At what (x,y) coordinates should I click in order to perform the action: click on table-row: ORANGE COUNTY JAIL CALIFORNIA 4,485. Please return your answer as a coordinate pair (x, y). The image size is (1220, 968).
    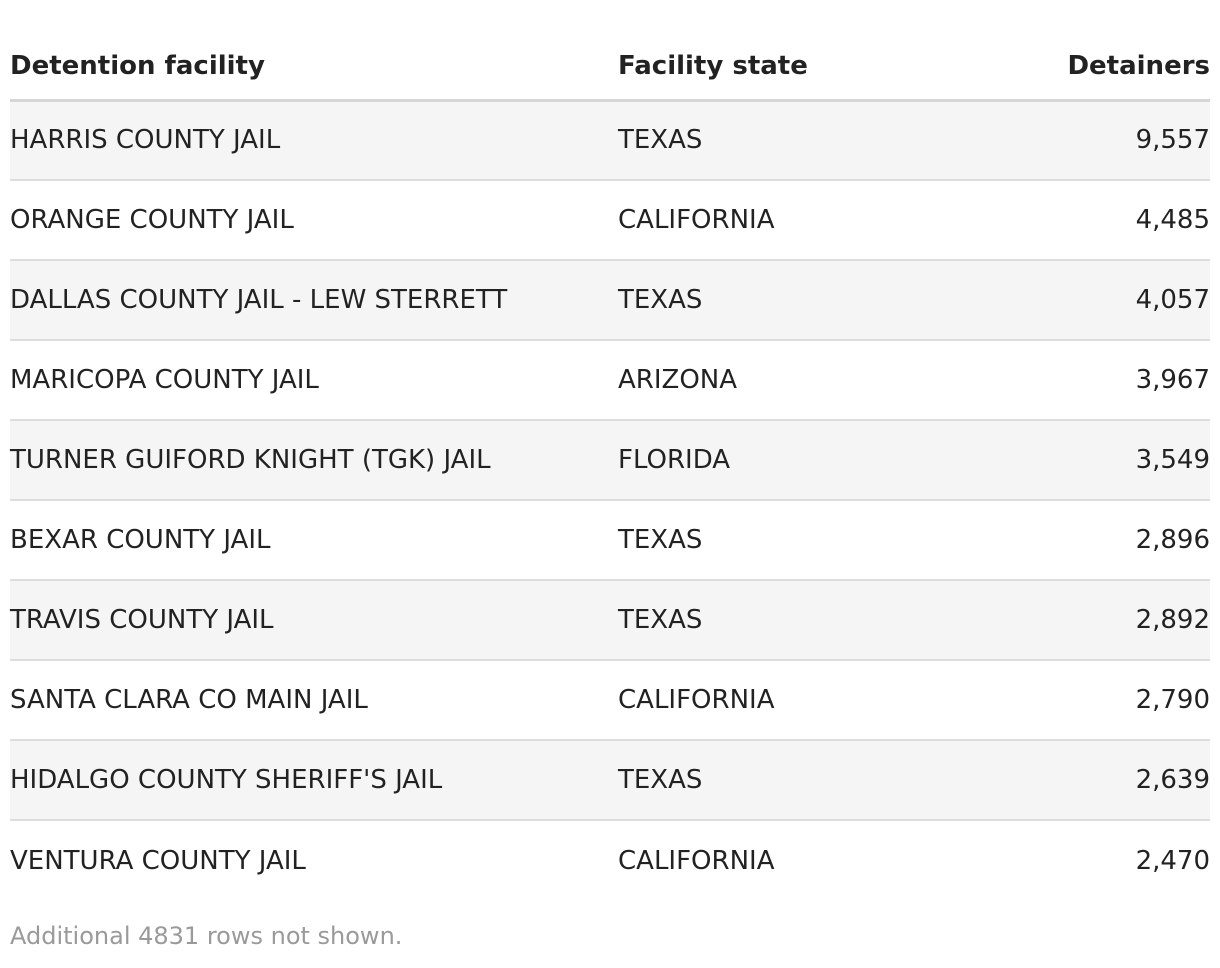
    Looking at the image, I should click on (610, 220).